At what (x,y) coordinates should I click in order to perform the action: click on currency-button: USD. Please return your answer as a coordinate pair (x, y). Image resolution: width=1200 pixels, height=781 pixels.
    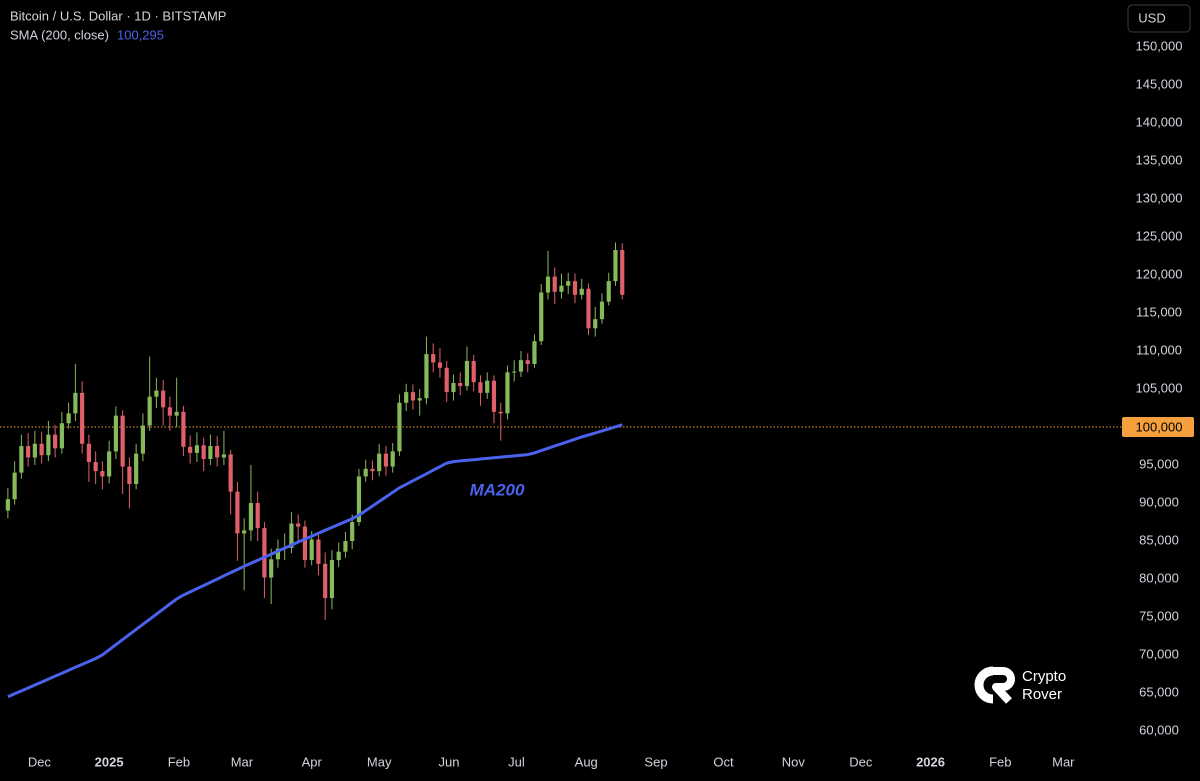
    Looking at the image, I should click on (1159, 18).